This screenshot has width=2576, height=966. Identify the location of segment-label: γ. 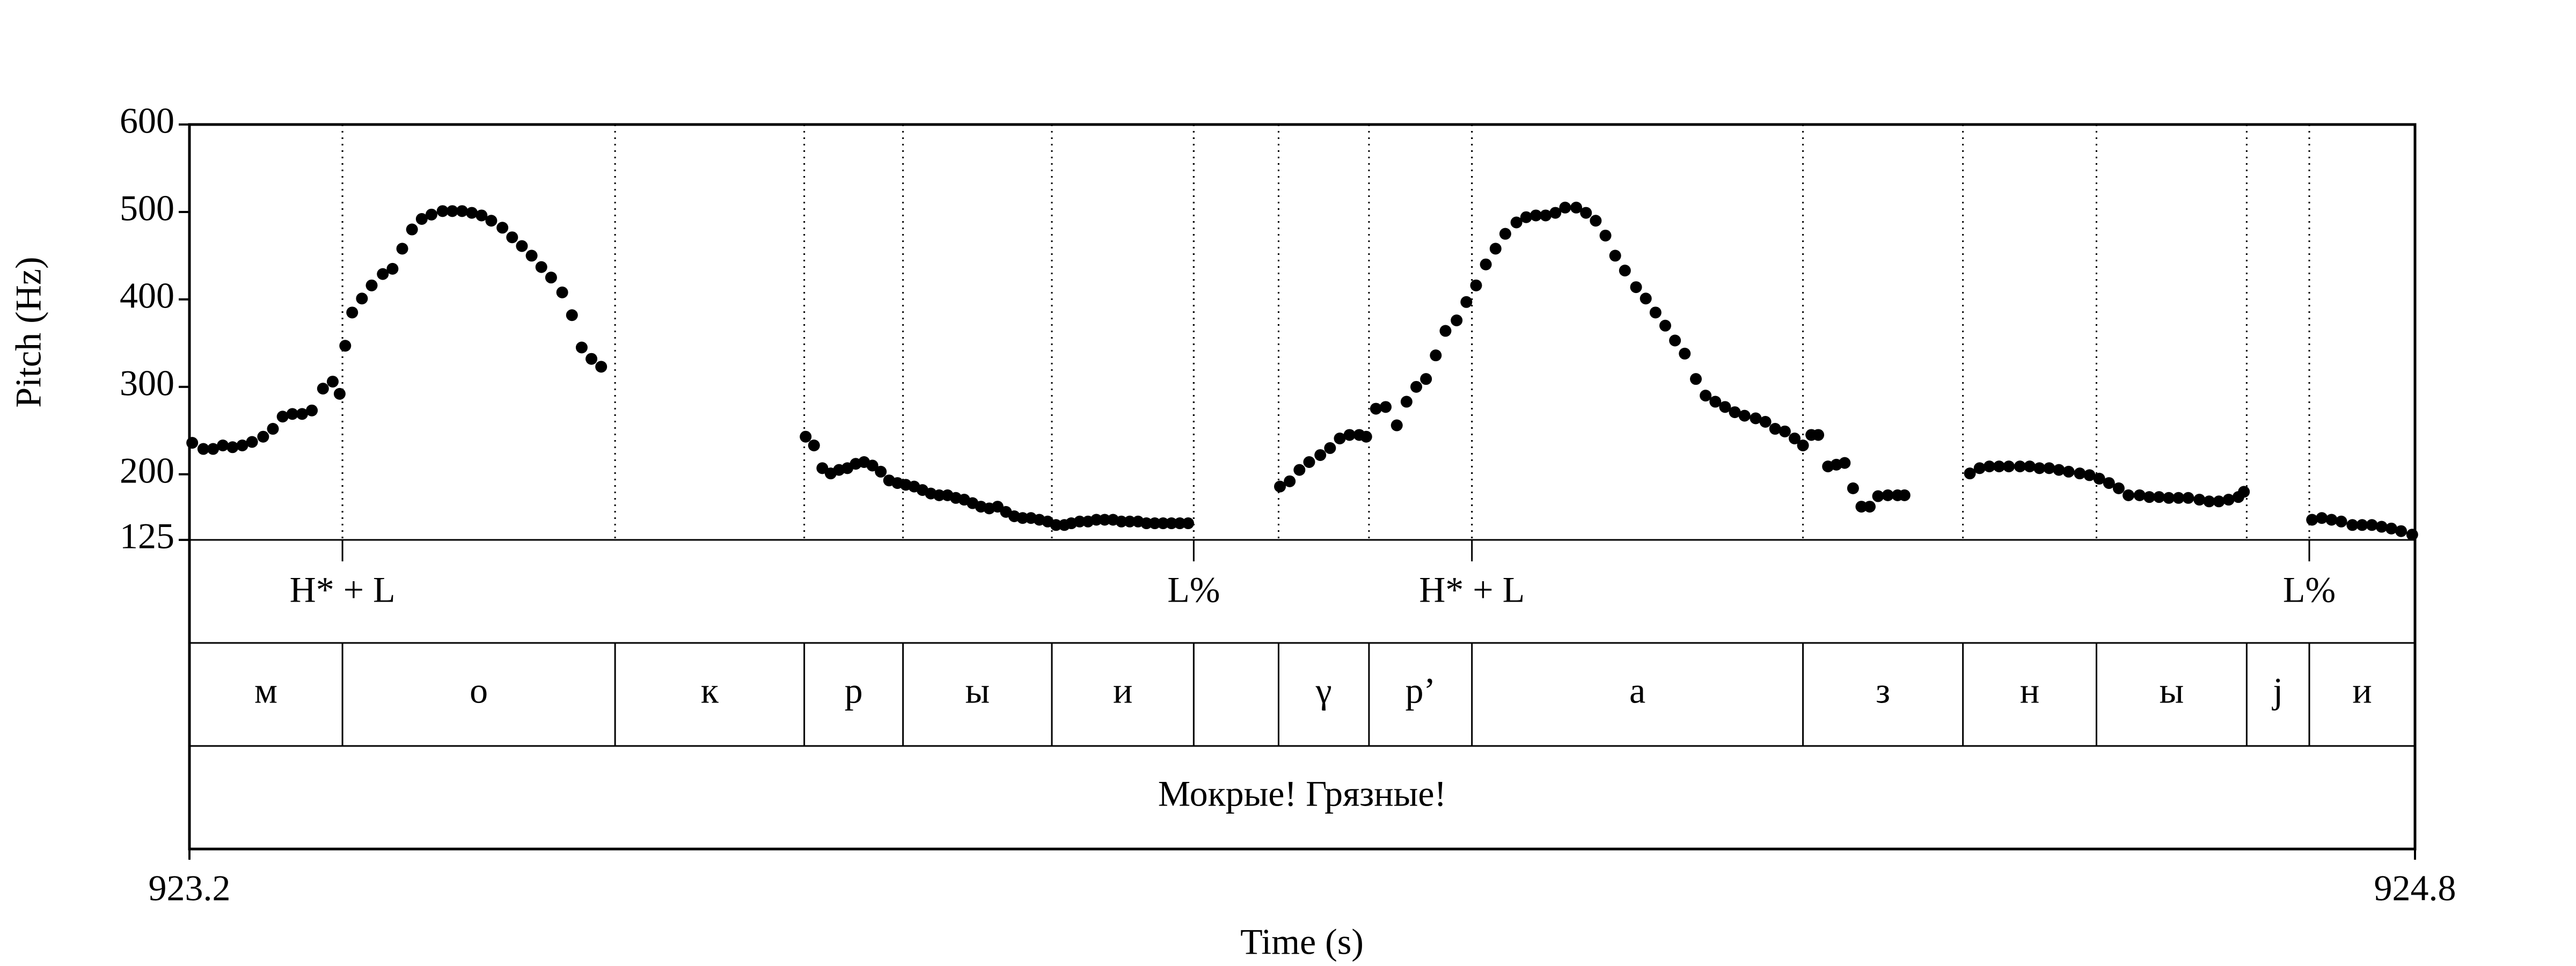
(1323, 690).